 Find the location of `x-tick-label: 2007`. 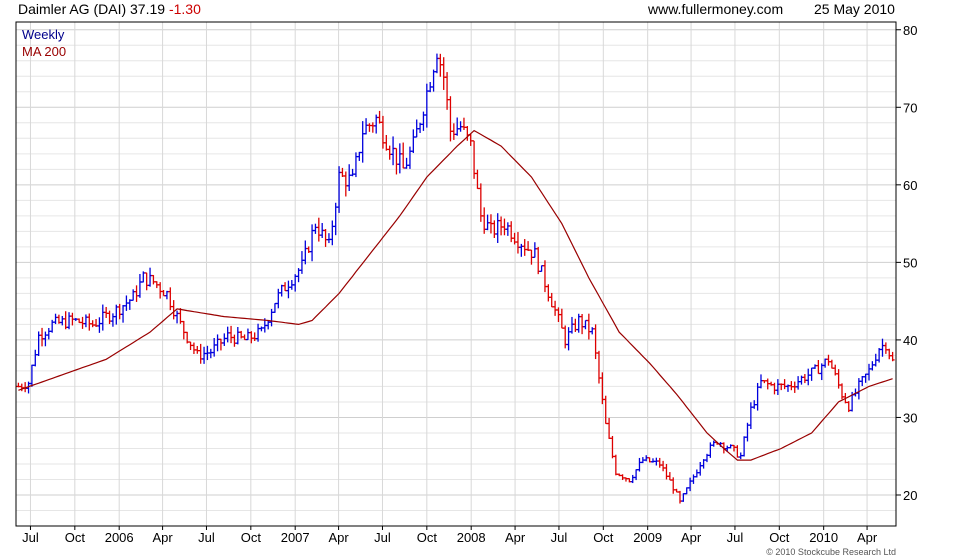

x-tick-label: 2007 is located at coordinates (295, 537).